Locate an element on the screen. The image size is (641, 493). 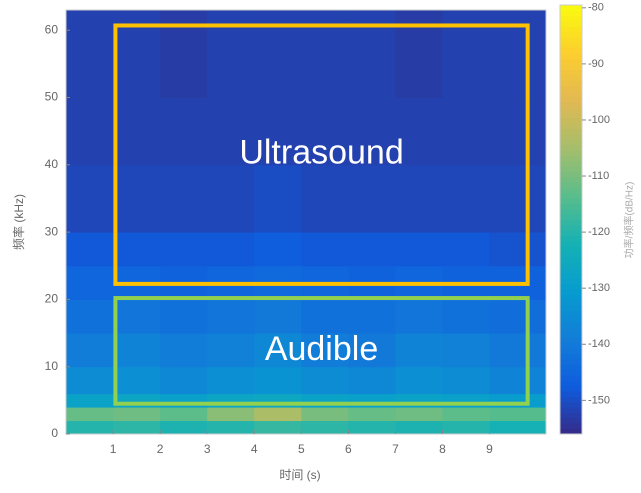
annotation-box is located at coordinates (321, 351).